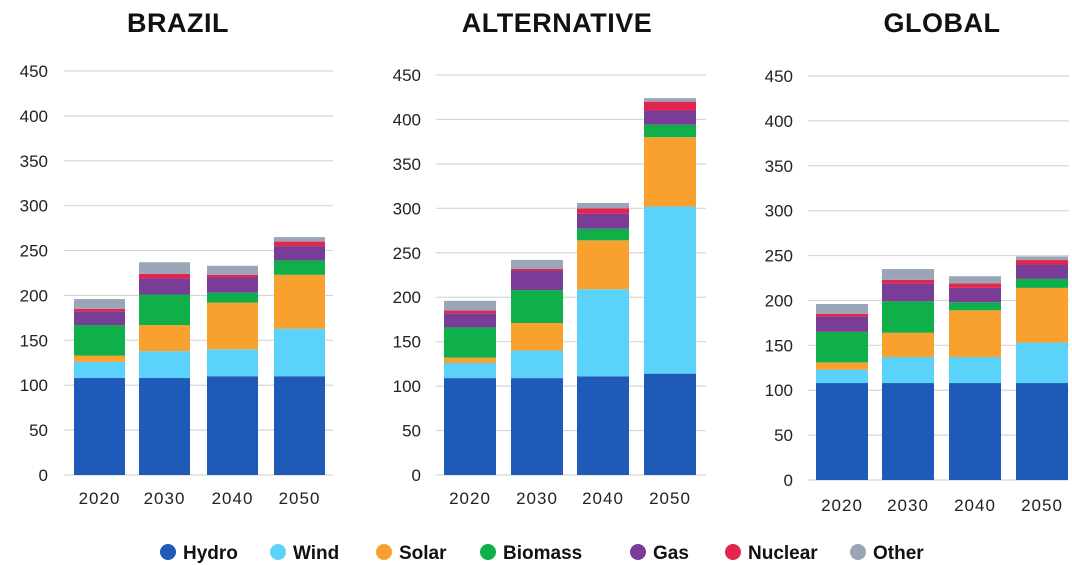 This screenshot has height=565, width=1072. What do you see at coordinates (783, 553) in the screenshot?
I see `legend-label: Nuclear` at bounding box center [783, 553].